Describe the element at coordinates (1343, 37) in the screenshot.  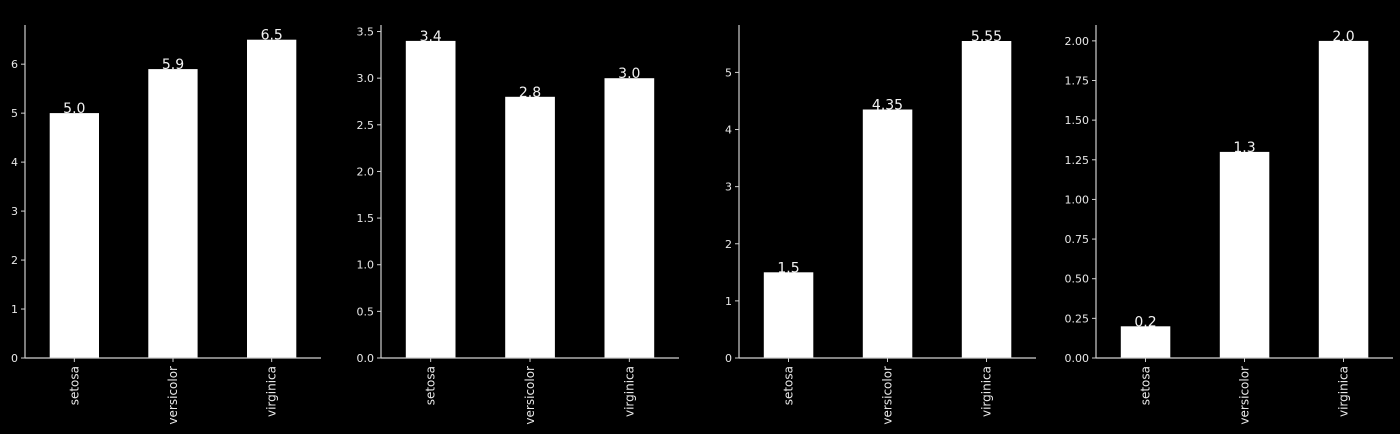
I see `value-label-virginica: 2.0` at that location.